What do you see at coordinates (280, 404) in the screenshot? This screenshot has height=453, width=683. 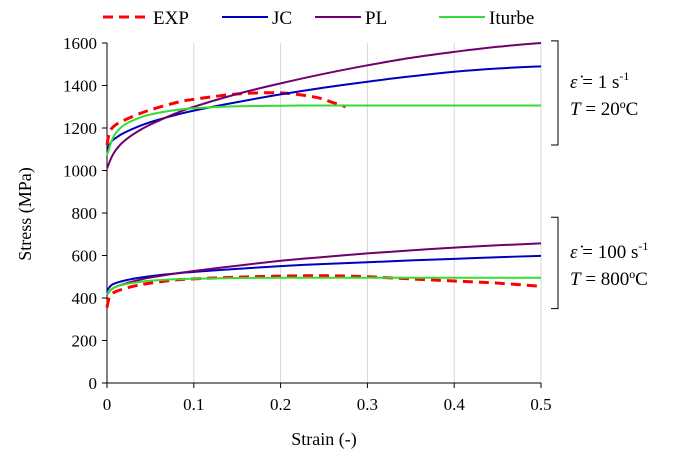 I see `x-tick-label: 0.2` at bounding box center [280, 404].